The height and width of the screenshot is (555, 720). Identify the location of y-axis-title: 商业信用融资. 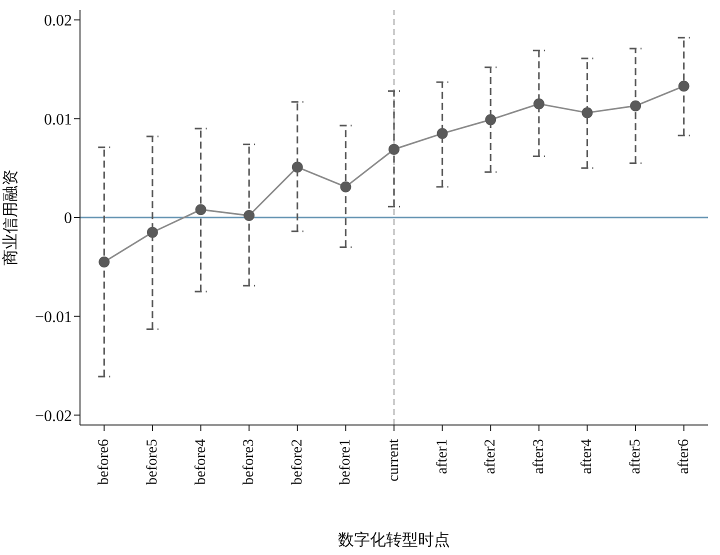
(11, 218).